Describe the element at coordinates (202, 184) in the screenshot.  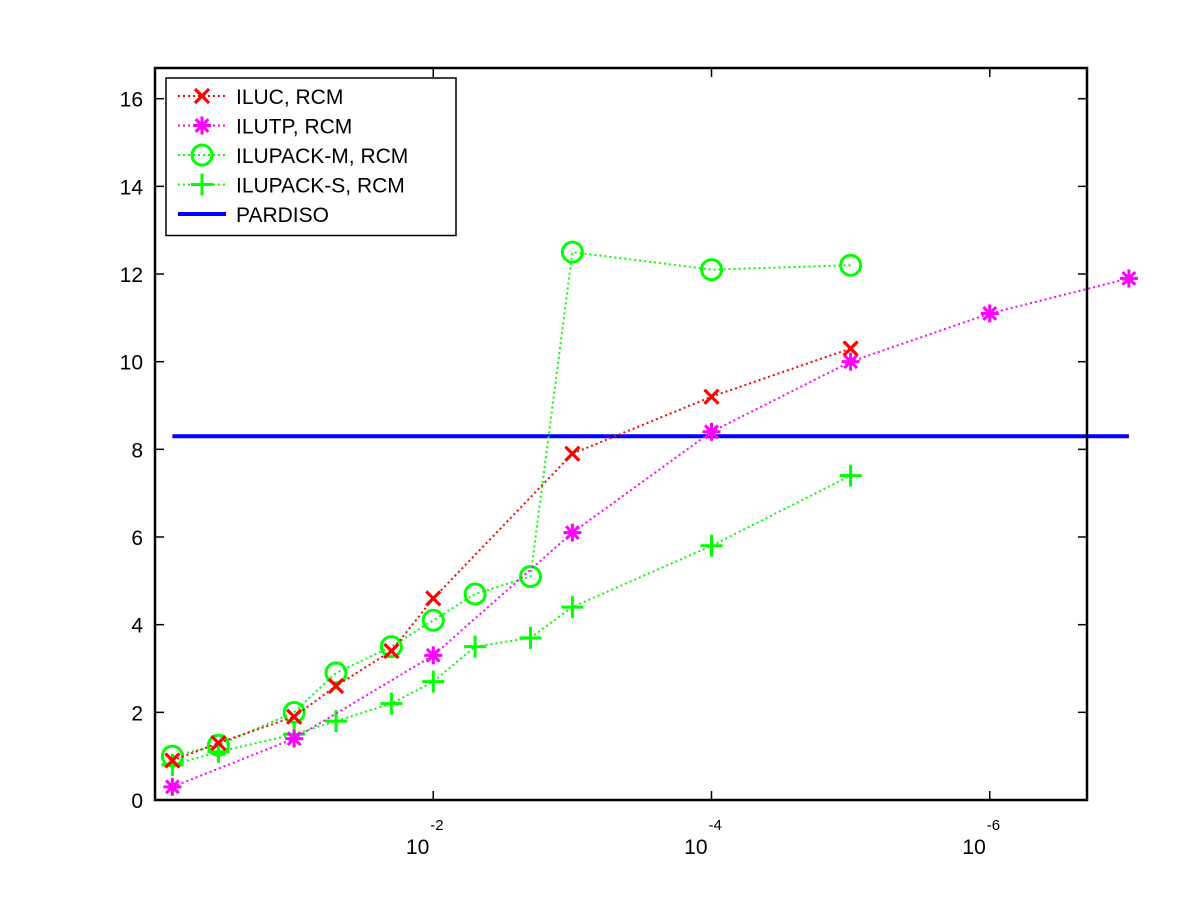
I see `legend-marker-ilupack-s-rcm` at that location.